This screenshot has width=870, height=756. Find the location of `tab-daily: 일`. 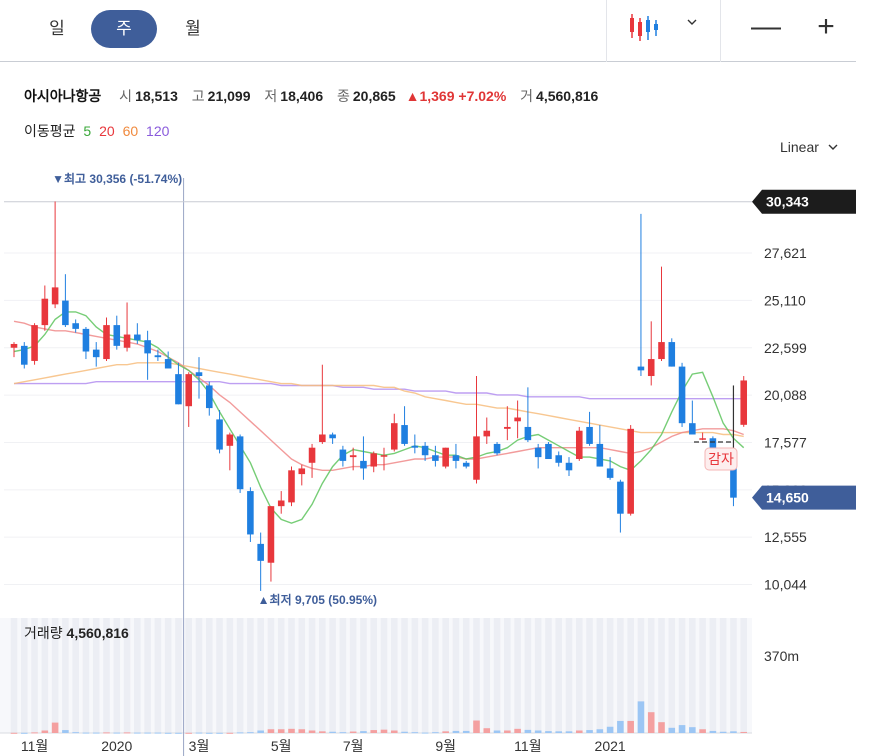

tab-daily: 일 is located at coordinates (57, 28).